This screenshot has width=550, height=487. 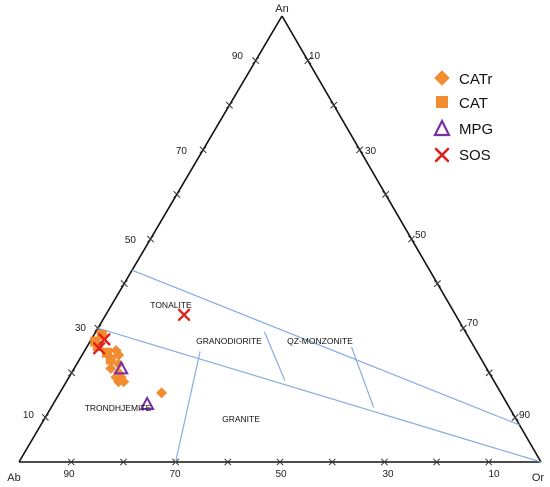 I want to click on legend-label-catr: CATr, so click(x=475, y=79).